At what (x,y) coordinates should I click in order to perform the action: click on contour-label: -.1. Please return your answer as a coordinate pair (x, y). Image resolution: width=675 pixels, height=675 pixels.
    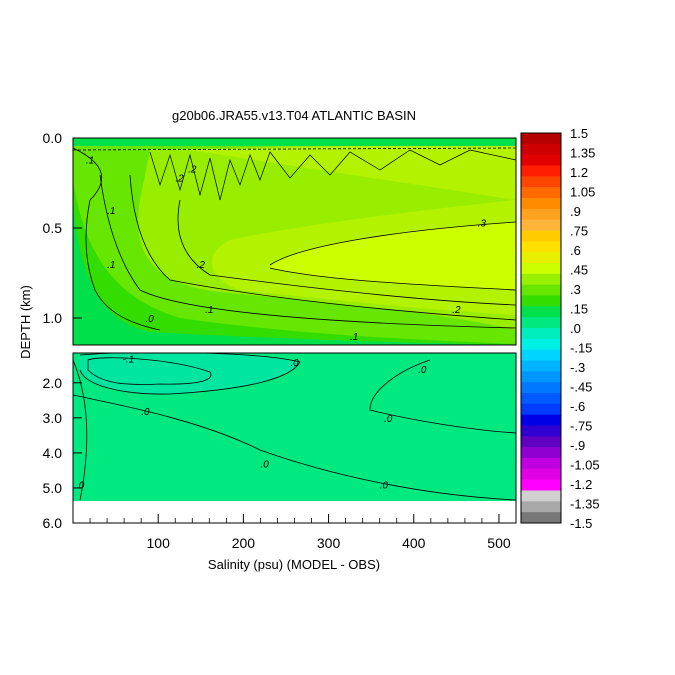
    Looking at the image, I should click on (129, 359).